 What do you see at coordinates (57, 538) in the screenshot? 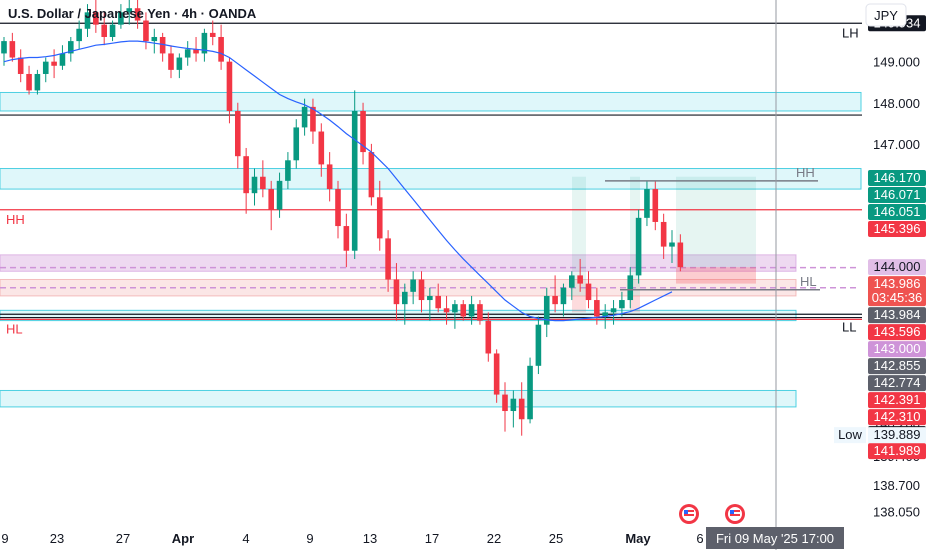
I see `x-tick-label: 23` at bounding box center [57, 538].